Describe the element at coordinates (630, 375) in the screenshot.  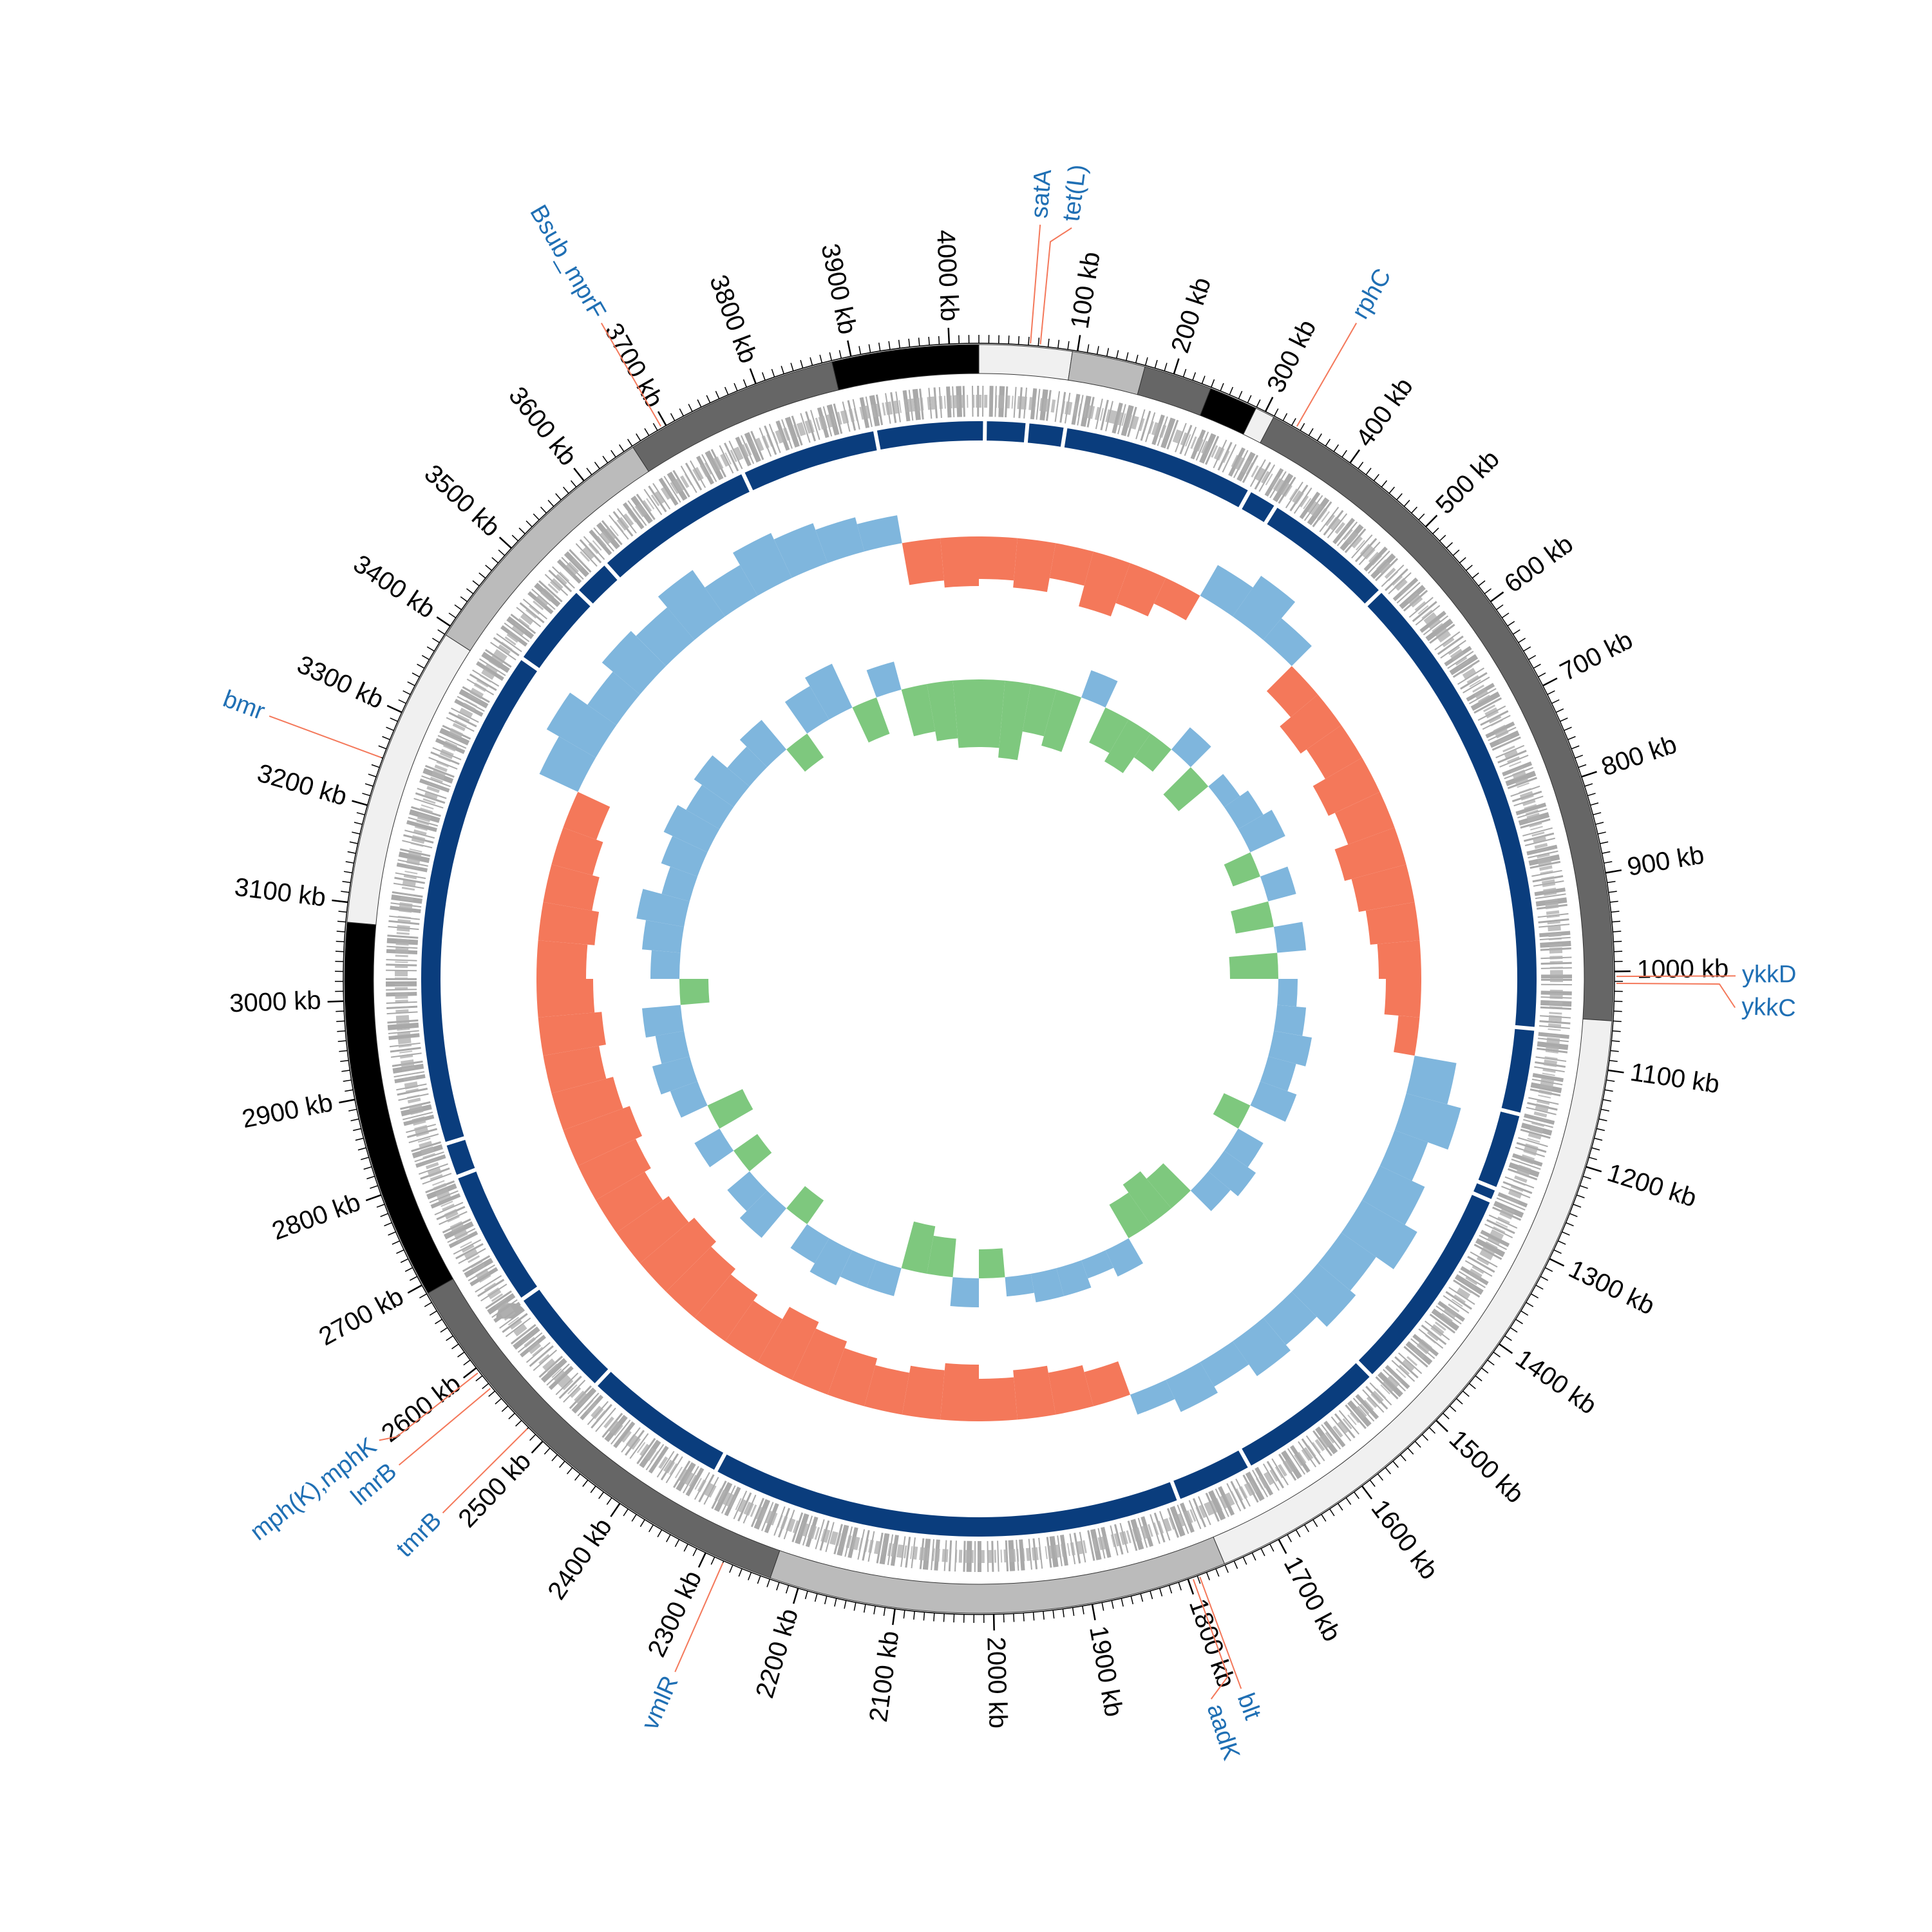
I see `annotation-leader` at that location.